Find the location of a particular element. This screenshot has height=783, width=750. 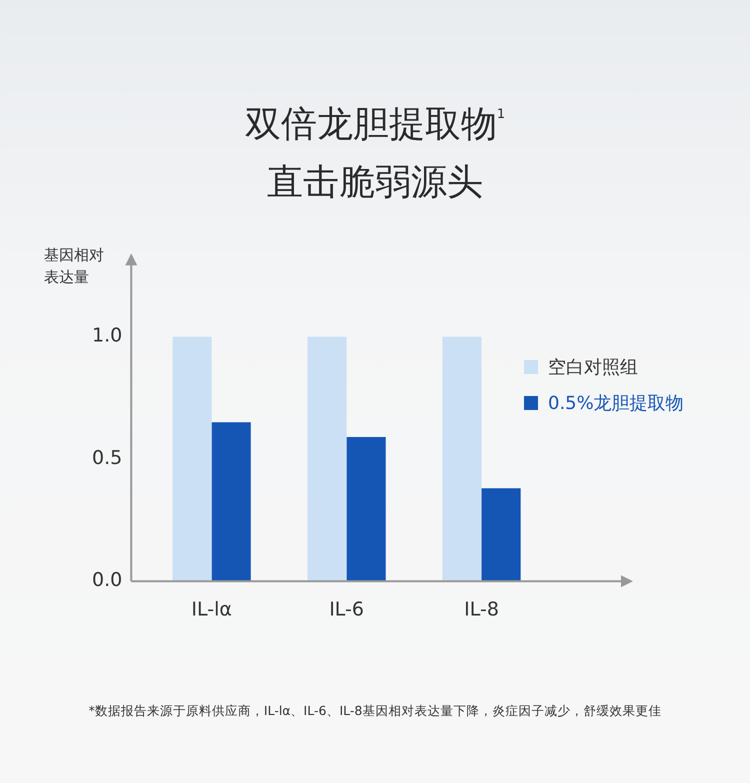

x-tick-label: IL-8 is located at coordinates (481, 609).